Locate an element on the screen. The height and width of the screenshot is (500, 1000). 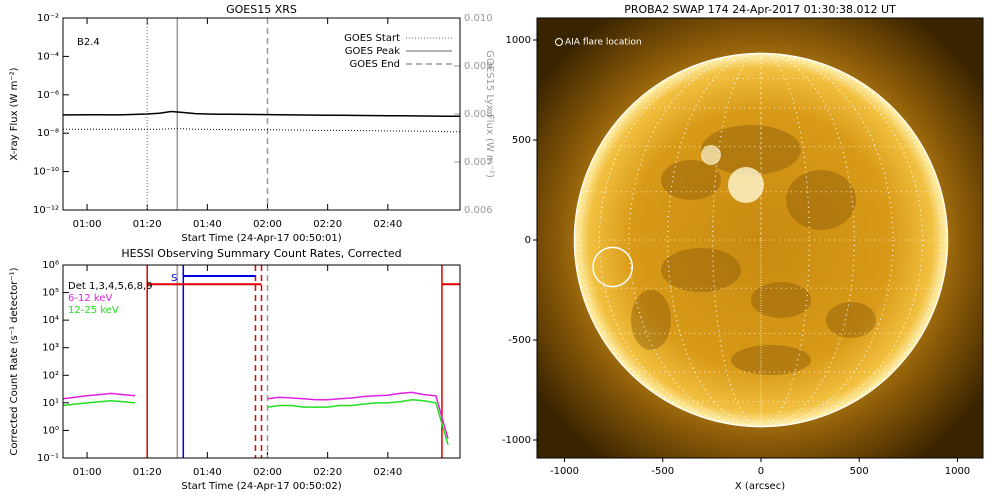
y-tick-label: 10⁵ is located at coordinates (50, 293).